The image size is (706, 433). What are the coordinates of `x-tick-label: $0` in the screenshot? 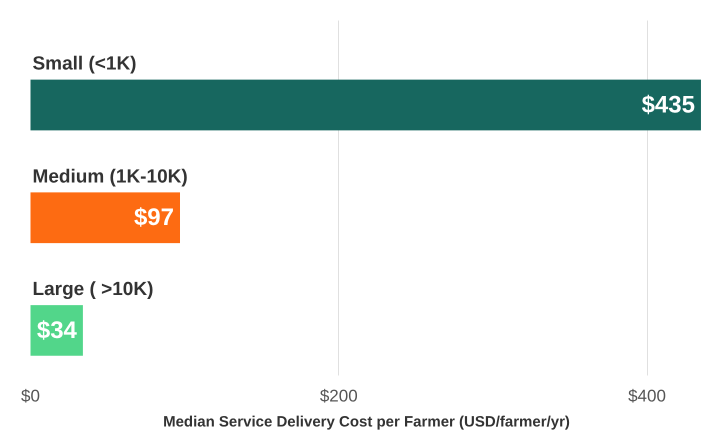 It's located at (30, 396).